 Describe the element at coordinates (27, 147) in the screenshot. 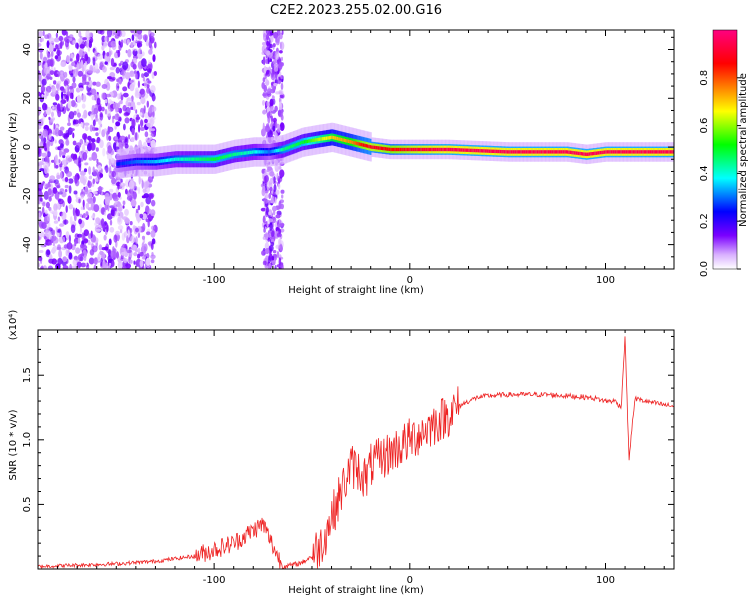

I see `spectrogram-ytick-label: 0` at that location.